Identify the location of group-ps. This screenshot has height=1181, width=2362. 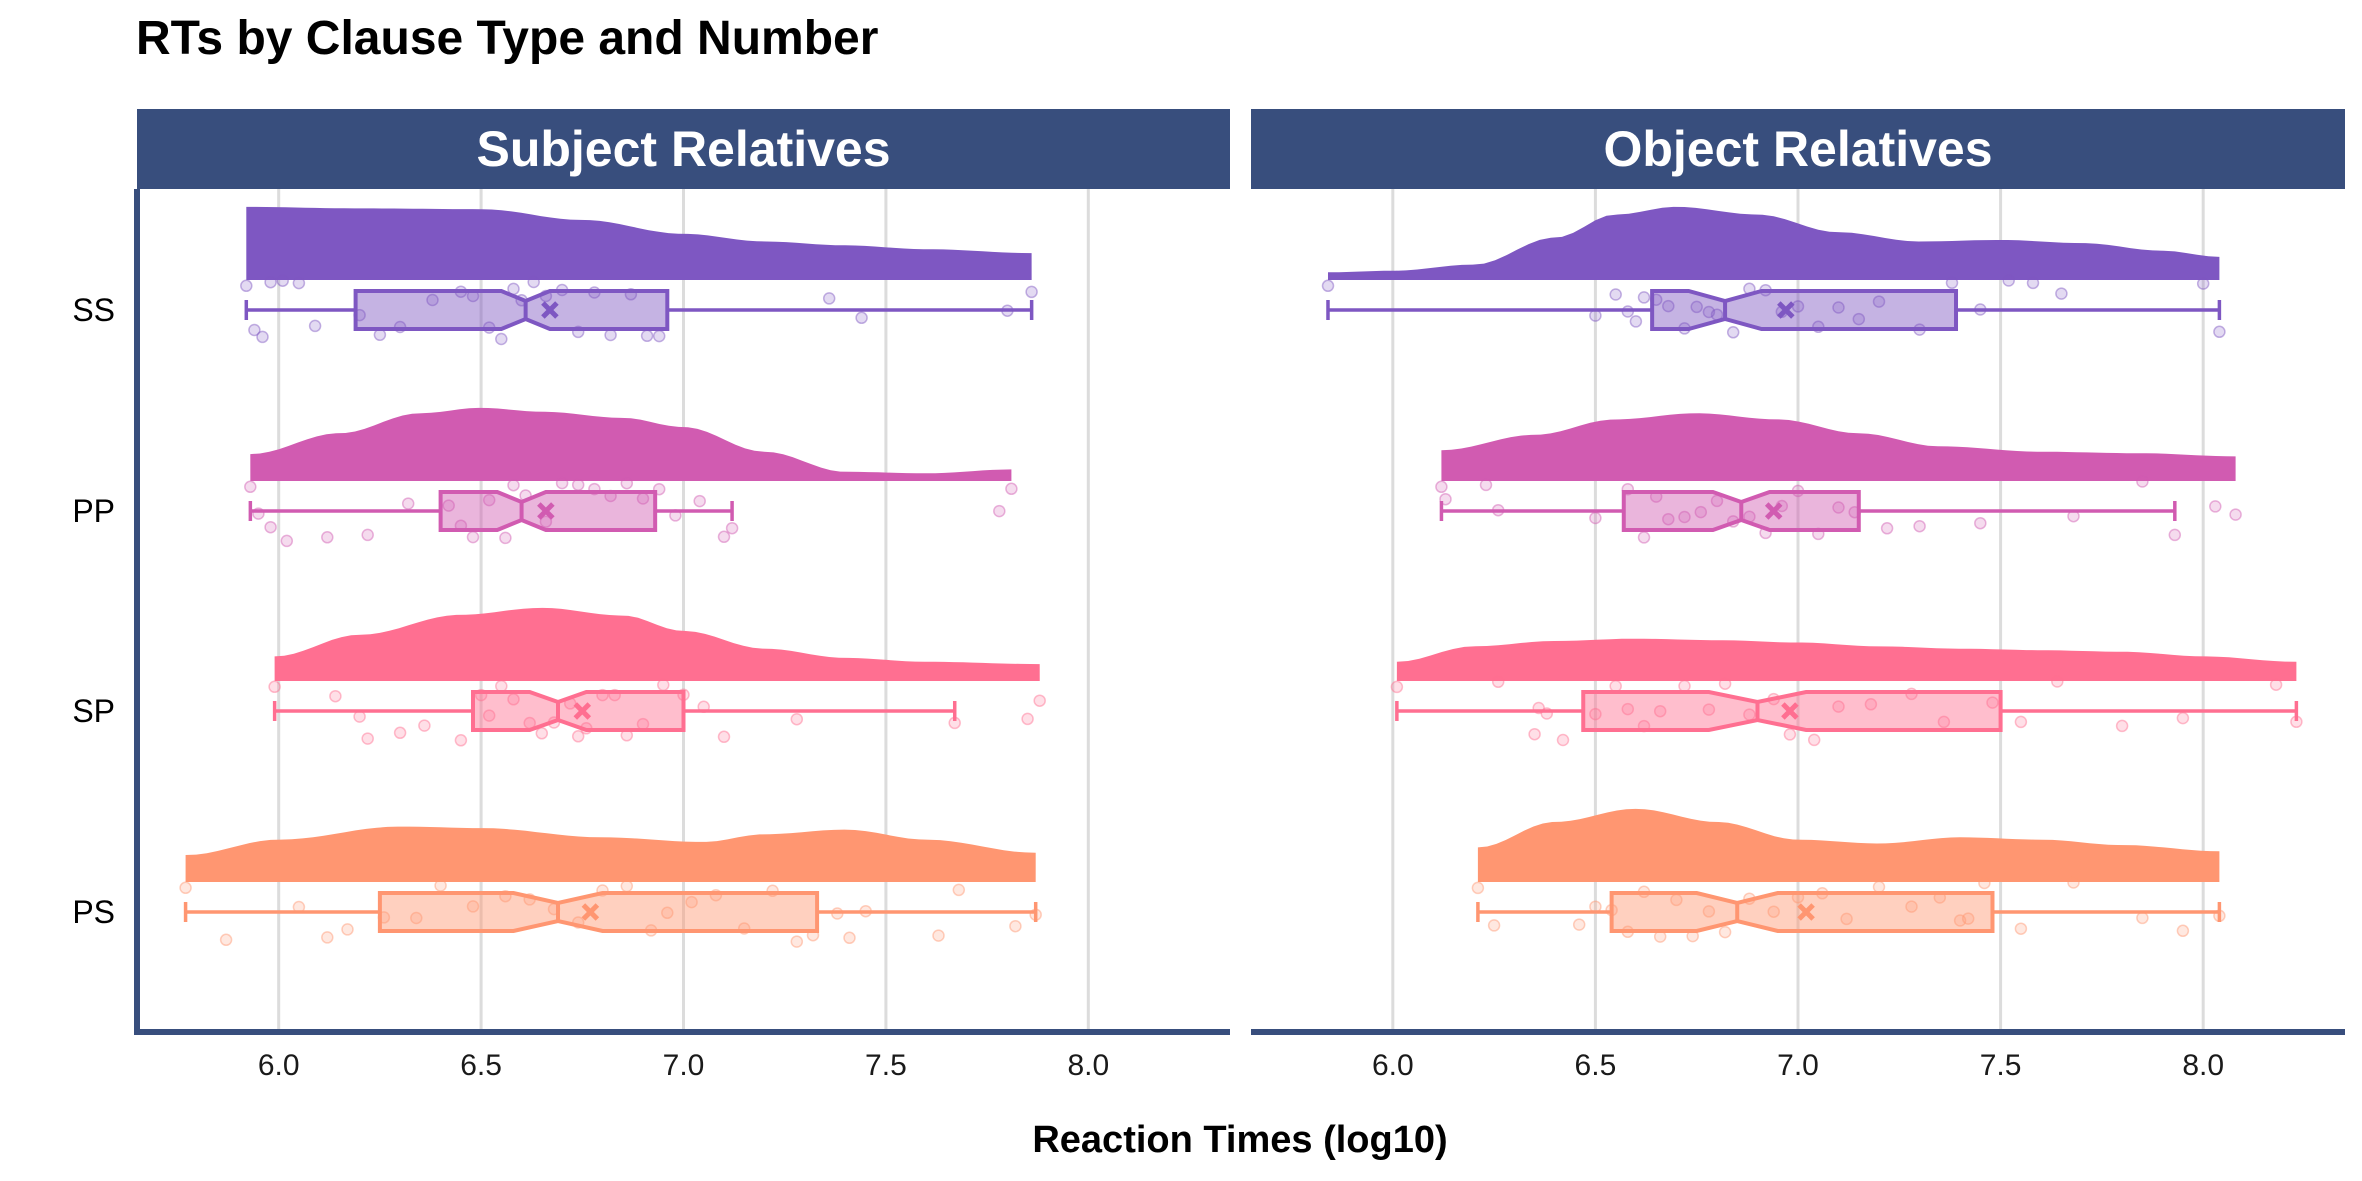
(1848, 875).